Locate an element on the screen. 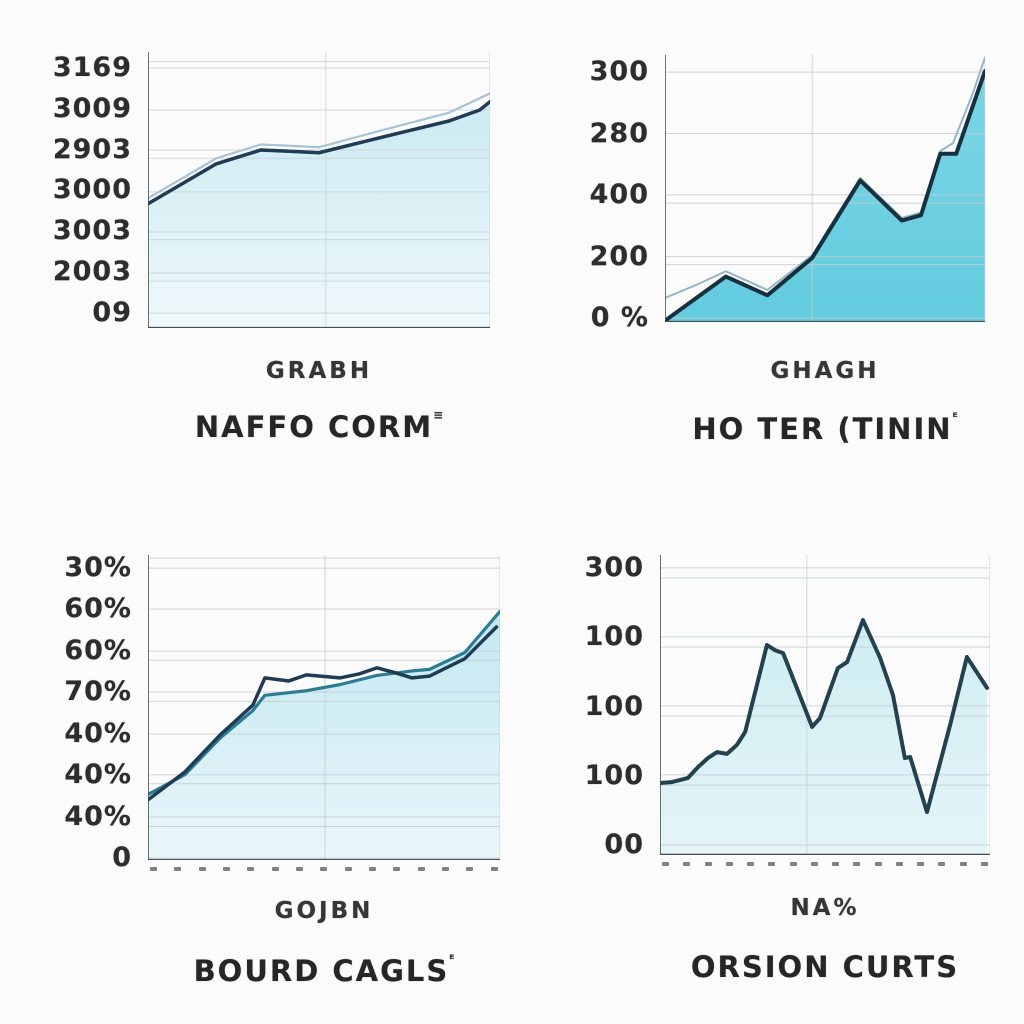  y-tick-label: 00 is located at coordinates (624, 844).